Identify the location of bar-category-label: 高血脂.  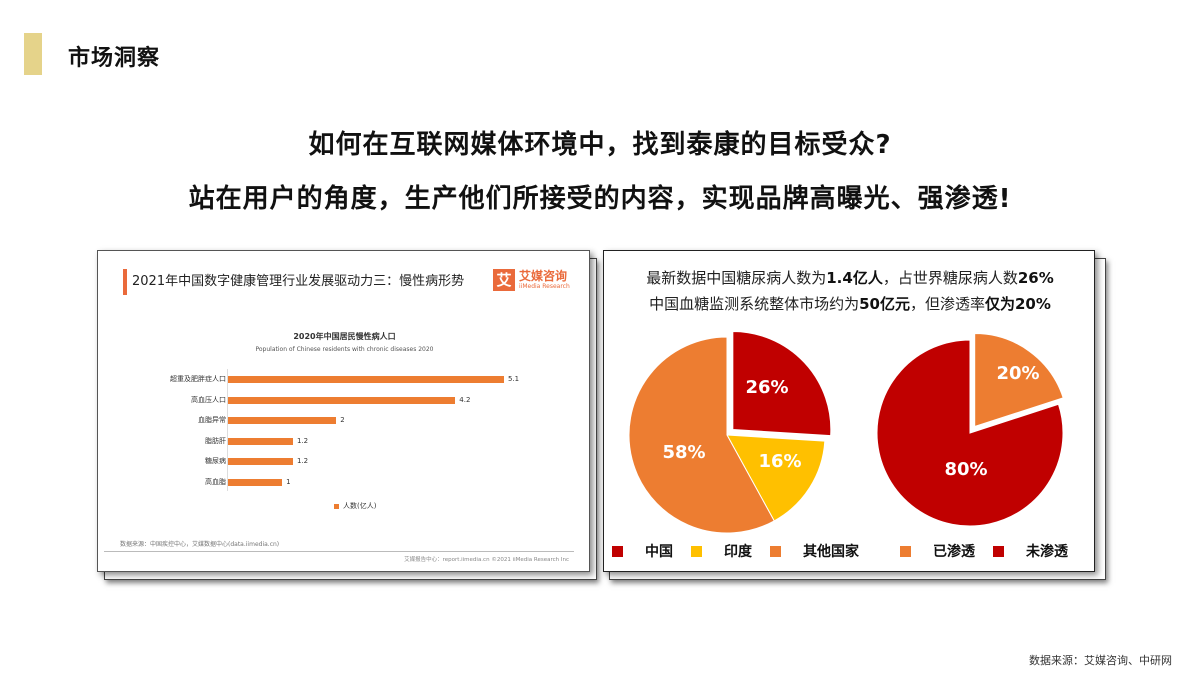
(215, 481).